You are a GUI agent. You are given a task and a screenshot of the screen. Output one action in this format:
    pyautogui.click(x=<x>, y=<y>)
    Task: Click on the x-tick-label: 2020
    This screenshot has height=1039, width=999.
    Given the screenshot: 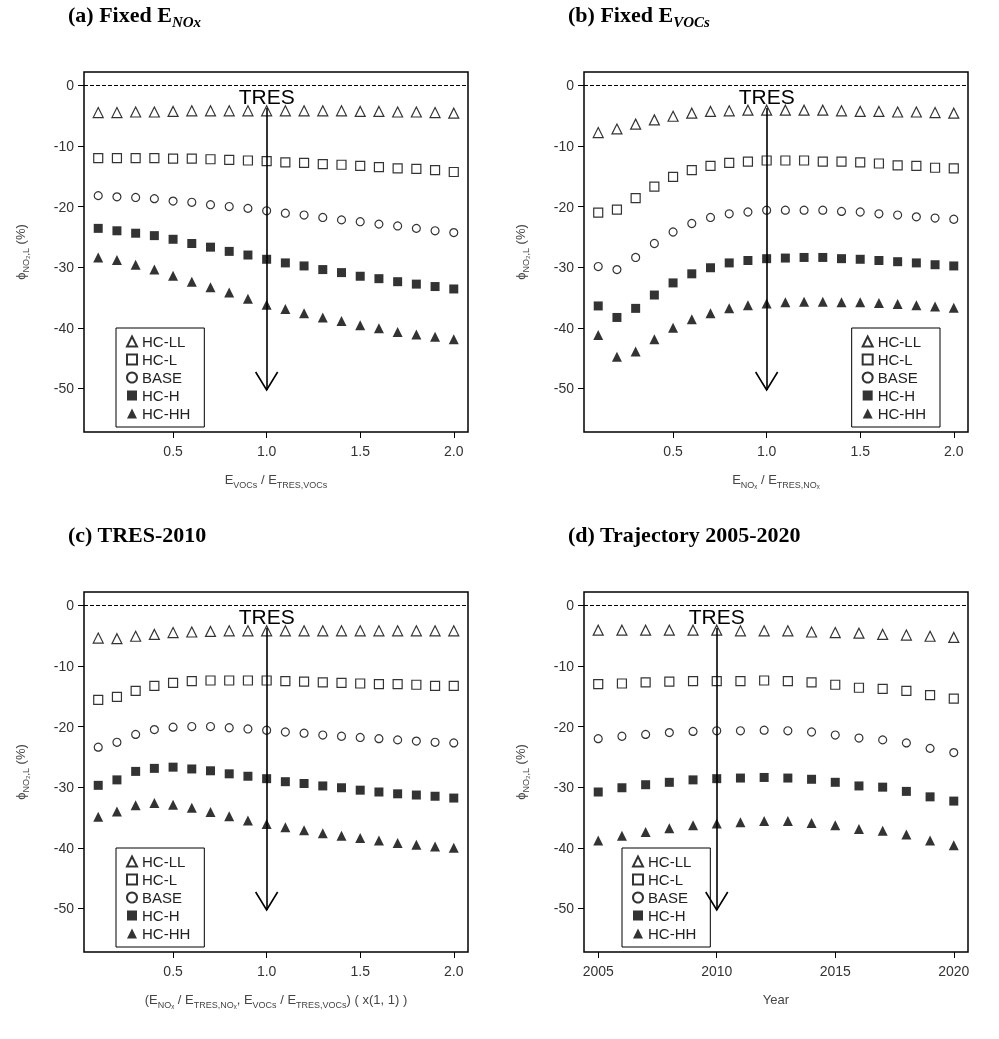 What is the action you would take?
    pyautogui.click(x=954, y=971)
    